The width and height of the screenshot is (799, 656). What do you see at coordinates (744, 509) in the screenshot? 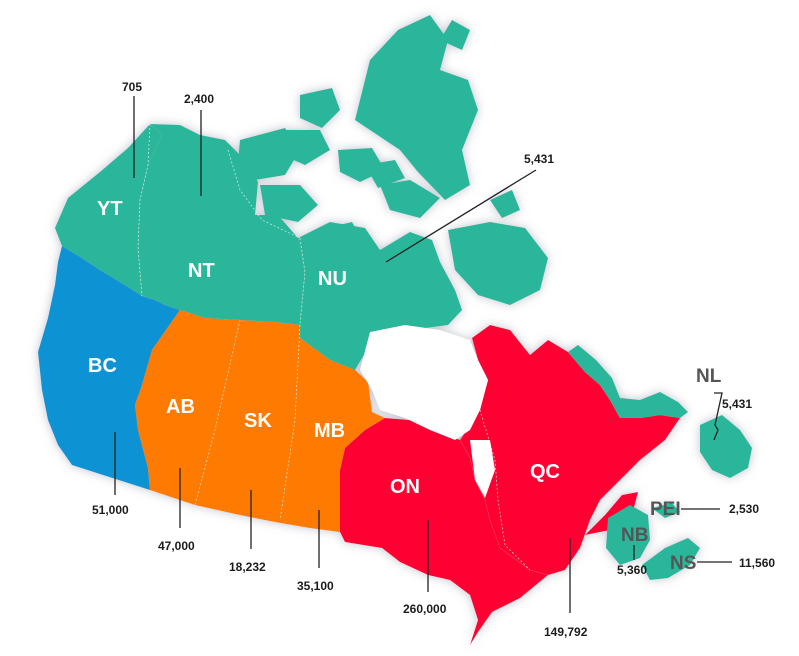
I see `value-pei: 2,530` at bounding box center [744, 509].